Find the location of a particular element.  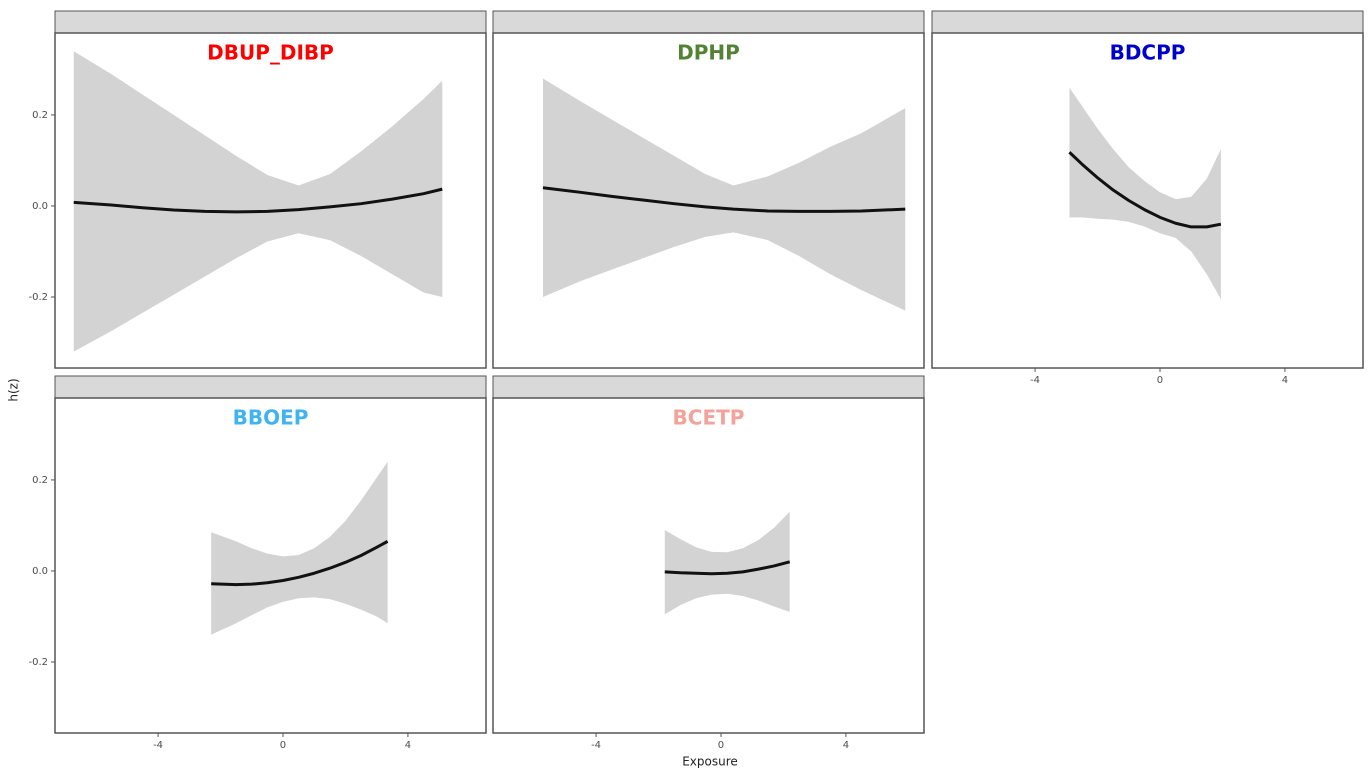

panel-title: BBOEP is located at coordinates (271, 418).